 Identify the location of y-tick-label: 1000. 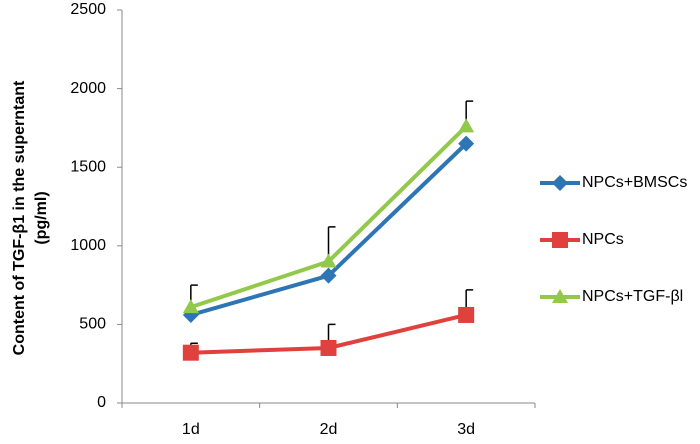
(88, 245).